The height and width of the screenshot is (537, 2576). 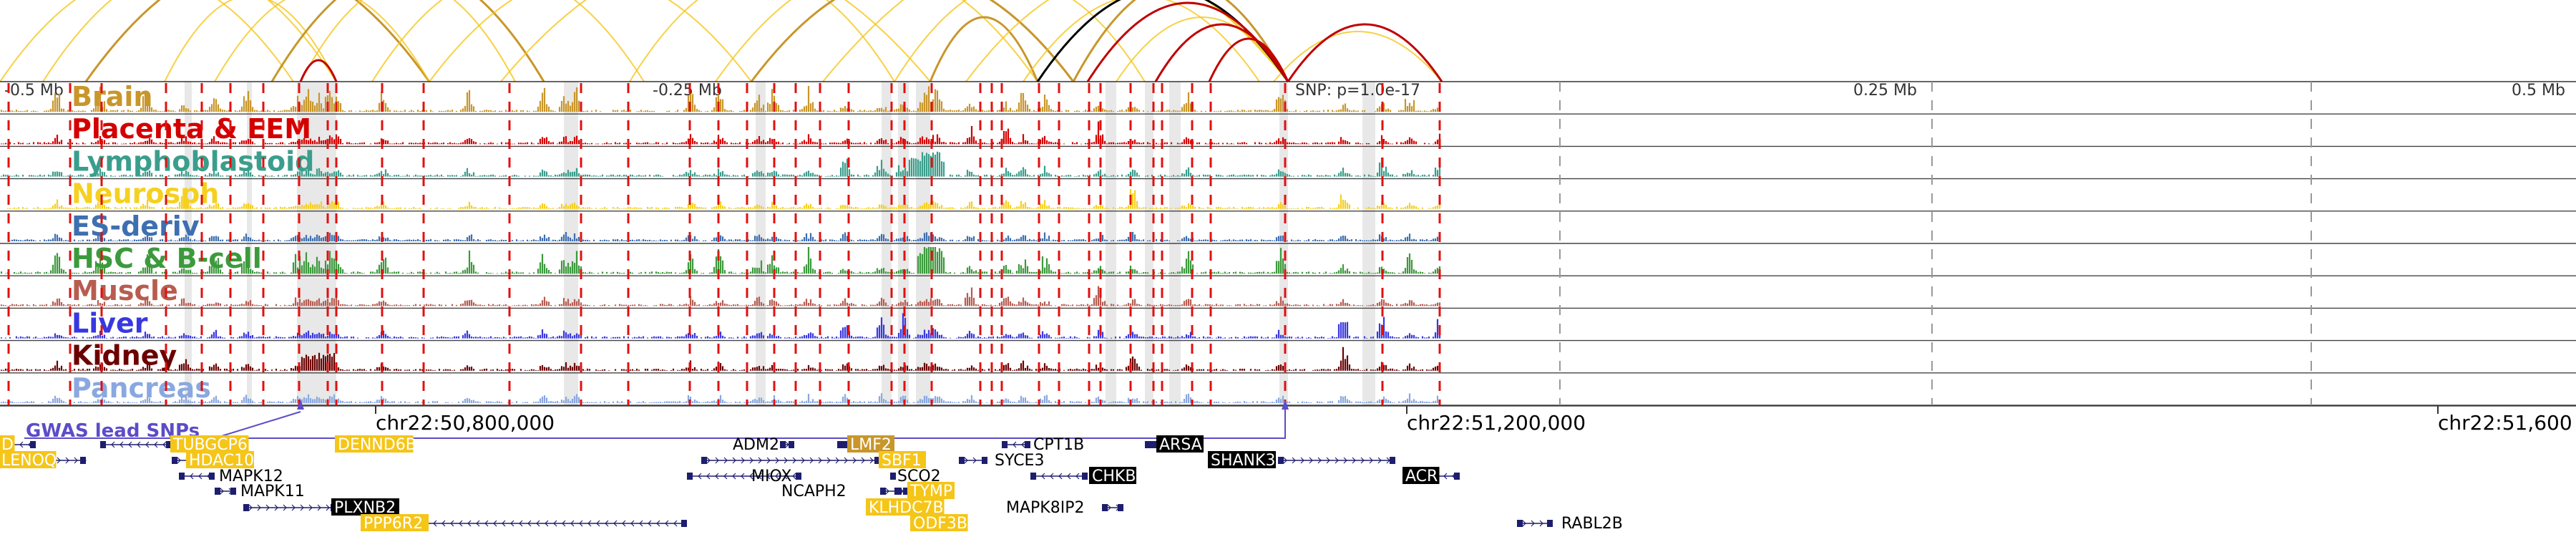 What do you see at coordinates (813, 460) in the screenshot?
I see `gene-sbf1: SBF1` at bounding box center [813, 460].